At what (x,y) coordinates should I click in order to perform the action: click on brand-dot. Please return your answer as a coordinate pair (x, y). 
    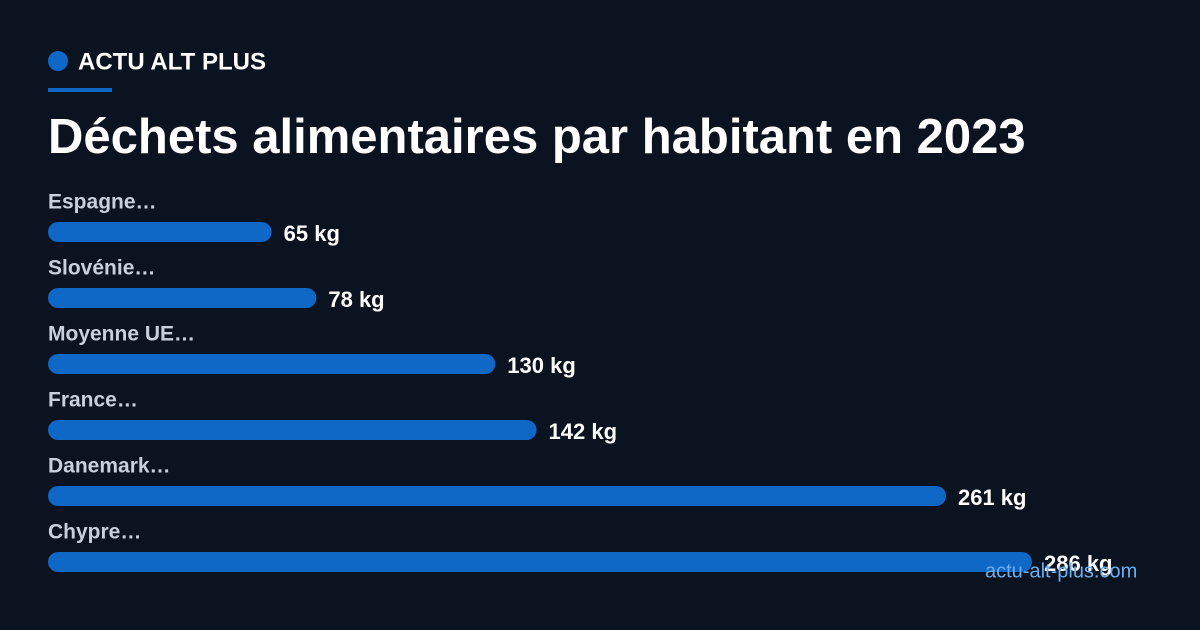
    Looking at the image, I should click on (58, 61).